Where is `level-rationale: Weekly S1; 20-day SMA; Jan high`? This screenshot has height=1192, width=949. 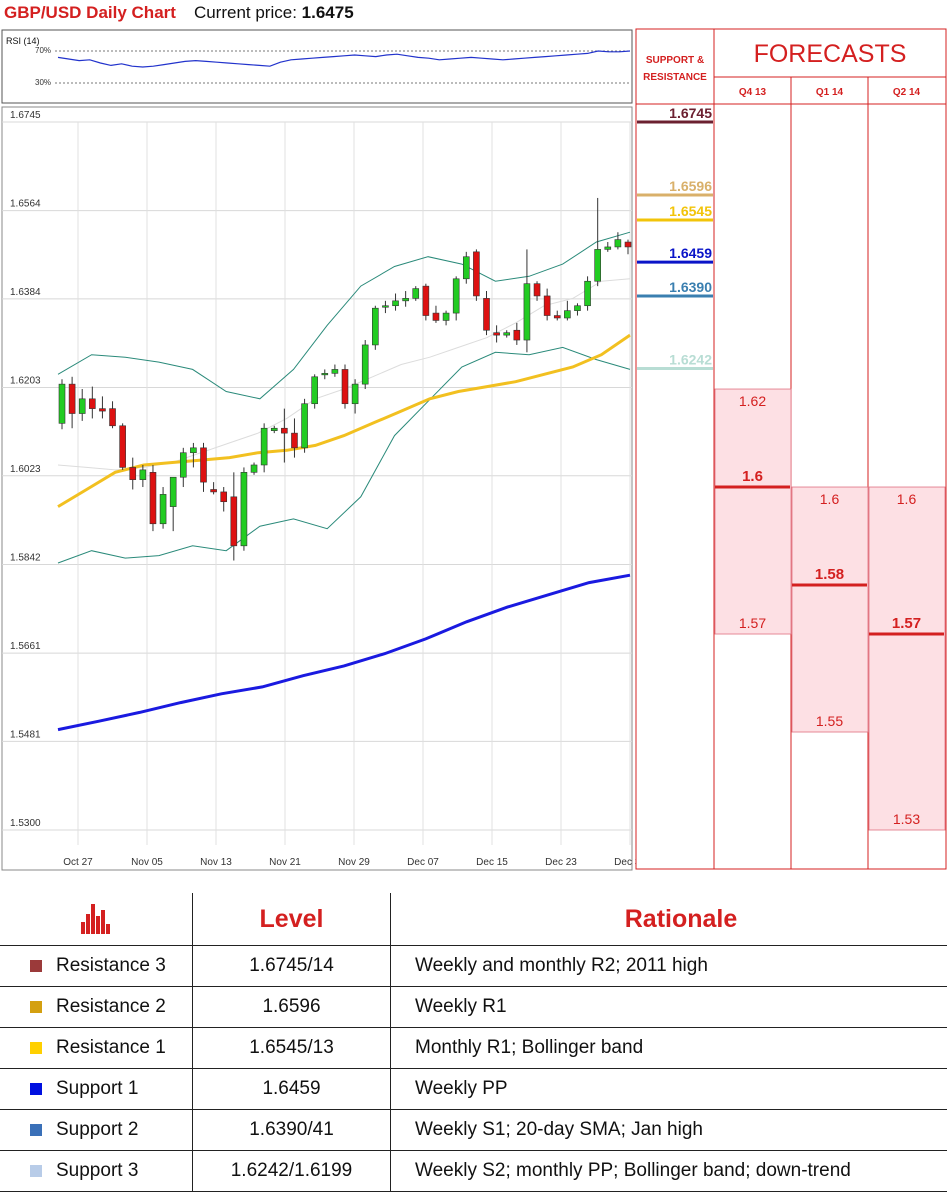 level-rationale: Weekly S1; 20-day SMA; Jan high is located at coordinates (668, 1130).